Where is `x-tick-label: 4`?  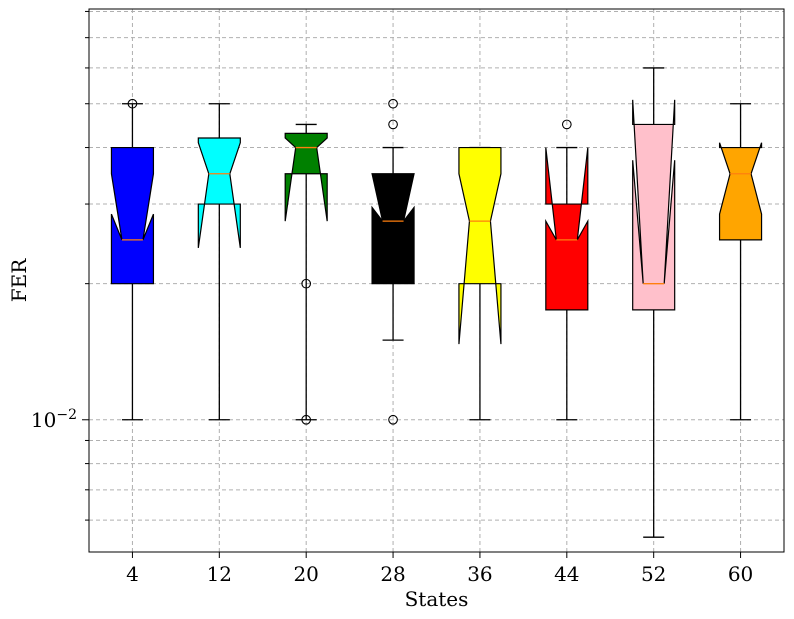 x-tick-label: 4 is located at coordinates (132, 574).